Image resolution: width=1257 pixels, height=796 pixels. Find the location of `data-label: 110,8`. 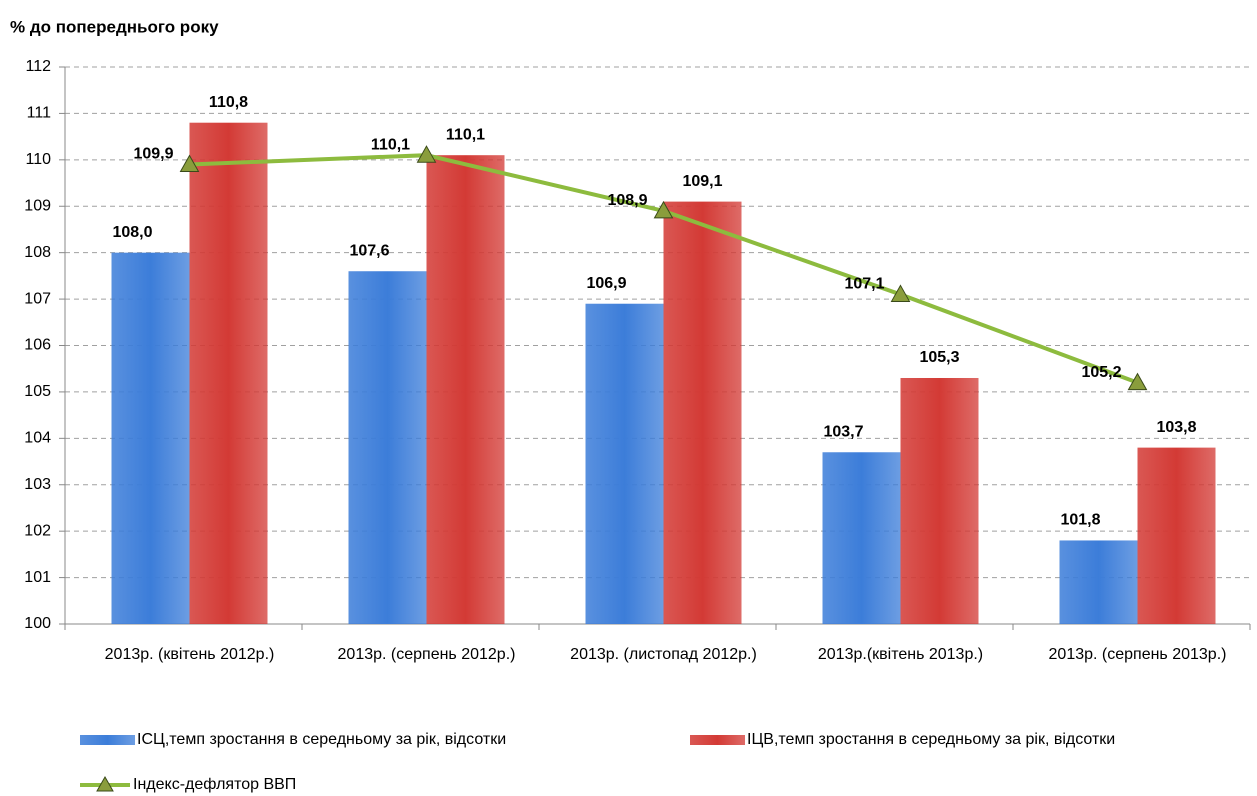

data-label: 110,8 is located at coordinates (228, 102).